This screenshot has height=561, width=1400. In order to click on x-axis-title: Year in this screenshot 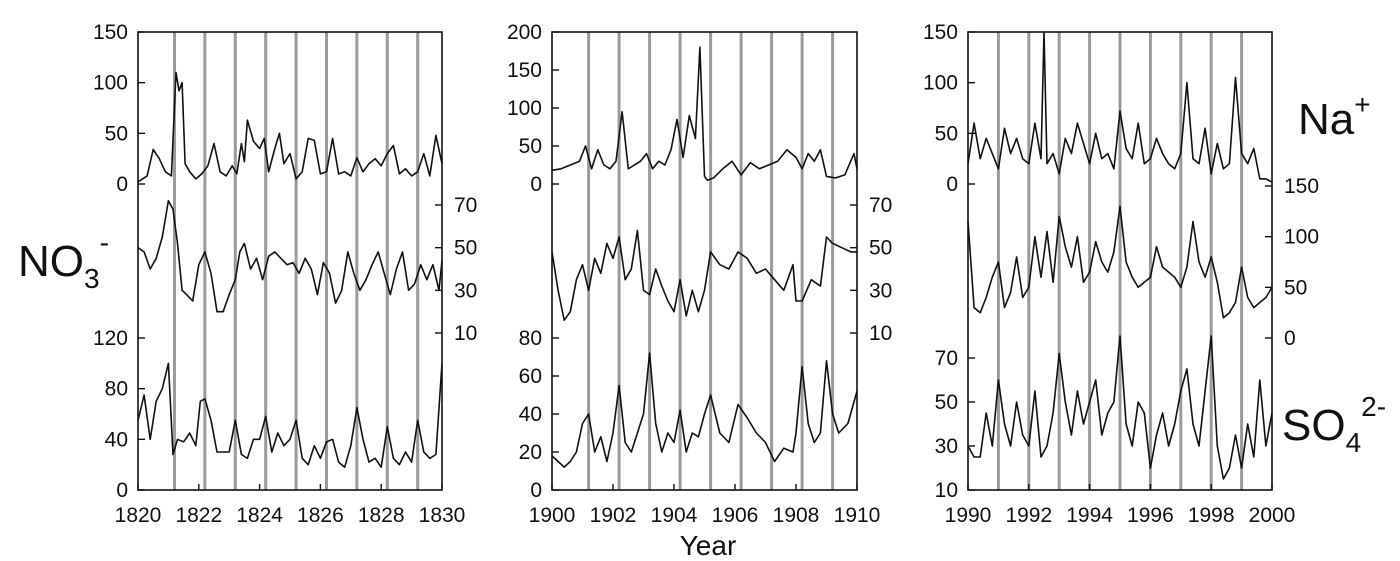, I will do `click(708, 545)`.